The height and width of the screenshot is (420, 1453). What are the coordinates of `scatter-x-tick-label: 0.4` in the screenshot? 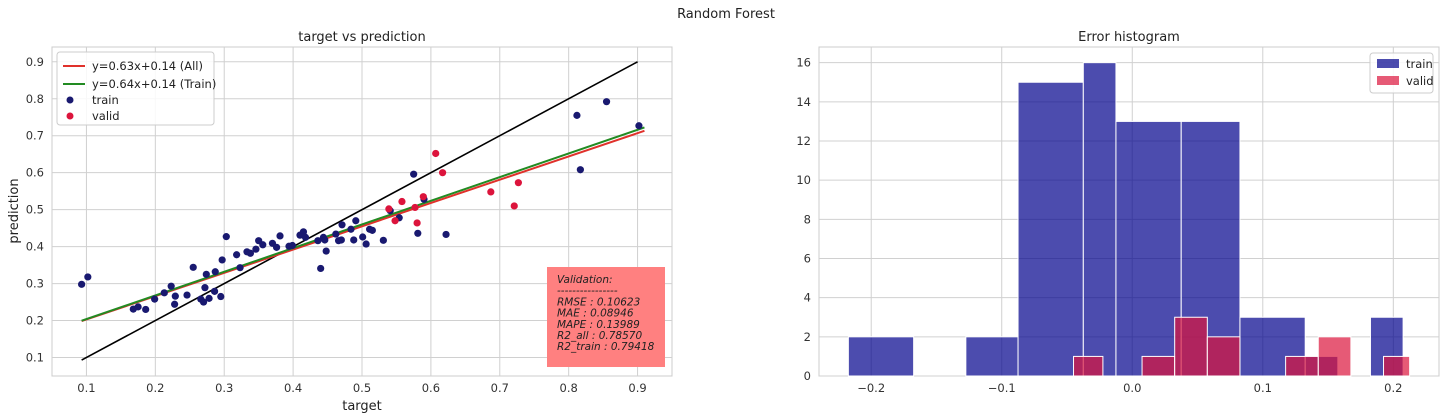 It's located at (293, 388).